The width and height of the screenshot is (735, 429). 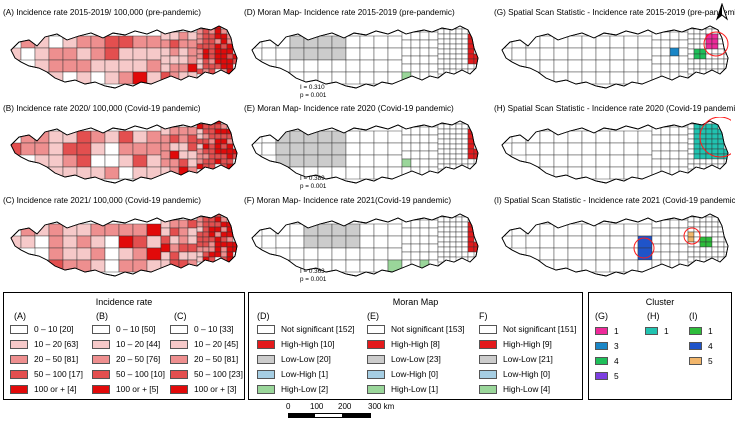 I want to click on cluster-legend-row-label: 4, so click(x=616, y=361).